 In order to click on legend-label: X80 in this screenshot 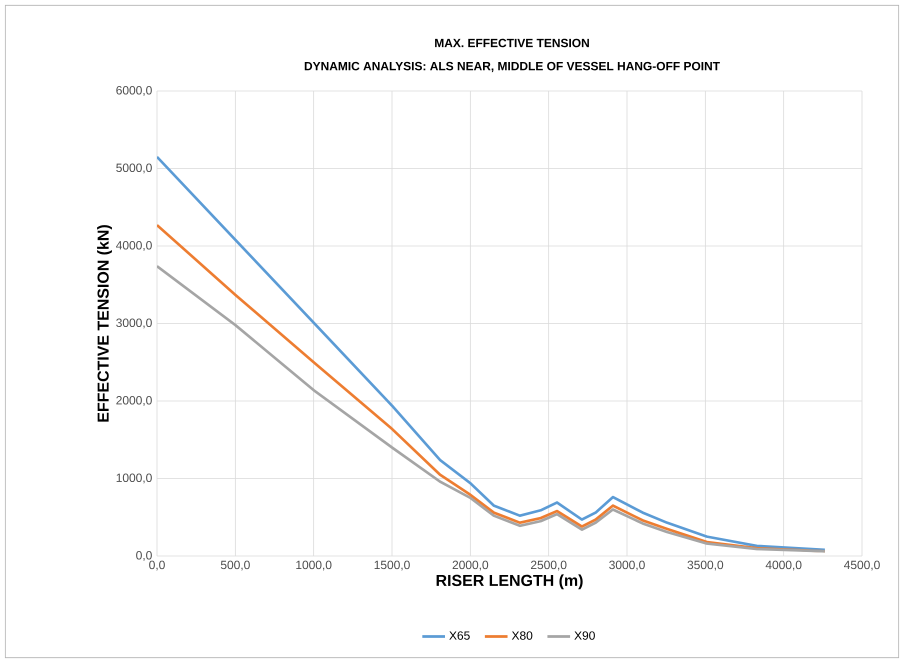, I will do `click(522, 635)`.